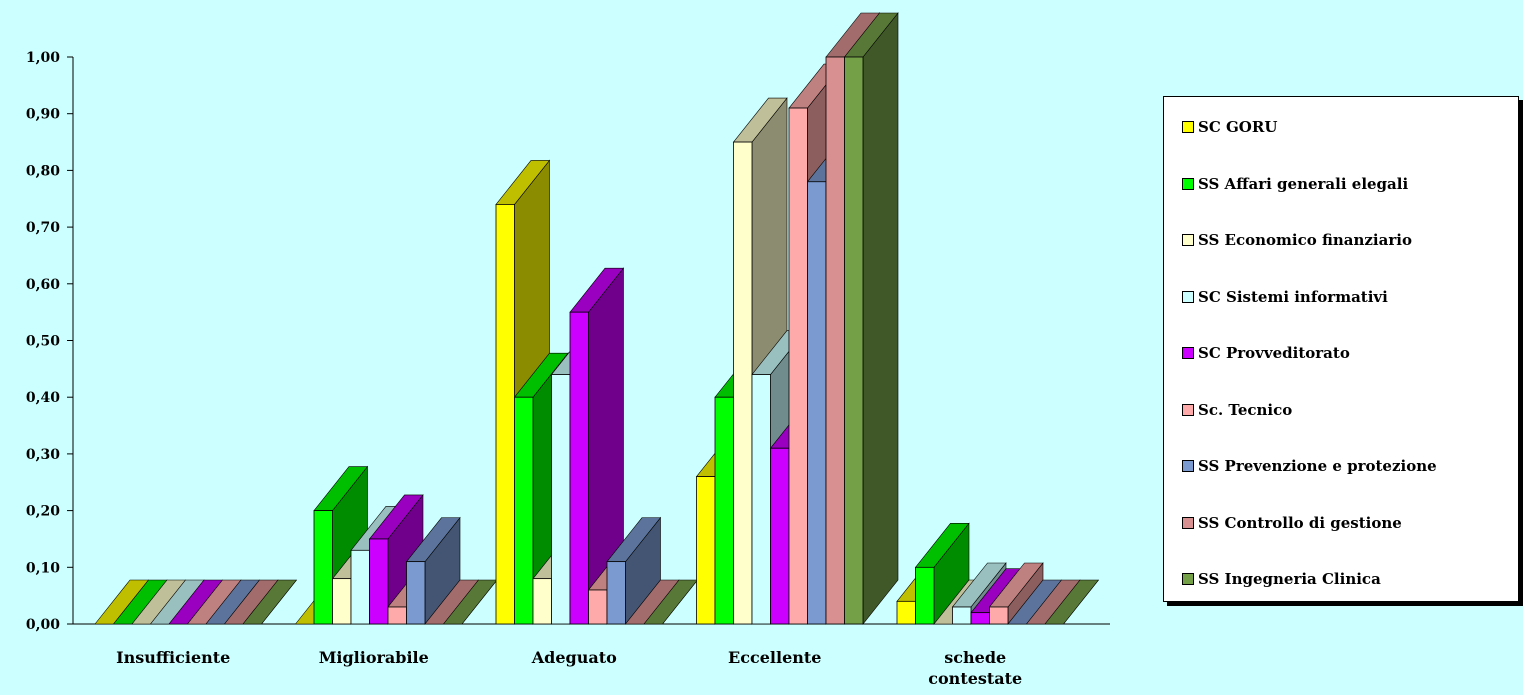 This screenshot has height=695, width=1523. What do you see at coordinates (43, 171) in the screenshot?
I see `y-tick-label: 0,80` at bounding box center [43, 171].